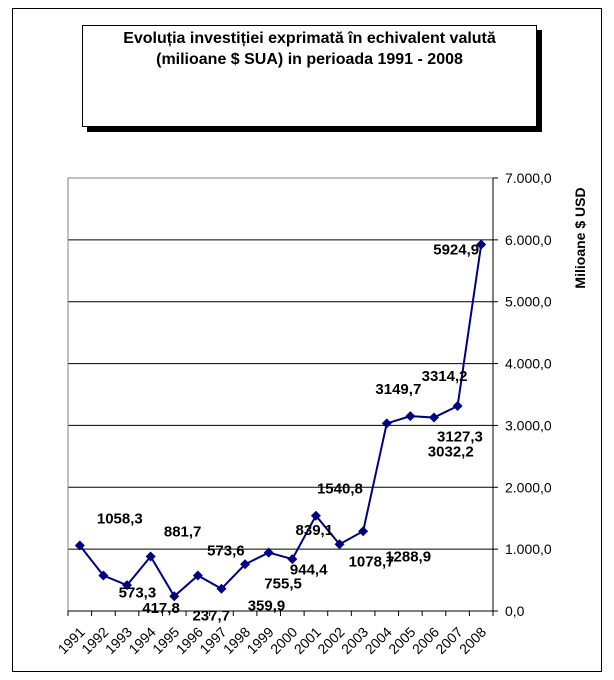  I want to click on y-tick-label: 4.000,0, so click(528, 364).